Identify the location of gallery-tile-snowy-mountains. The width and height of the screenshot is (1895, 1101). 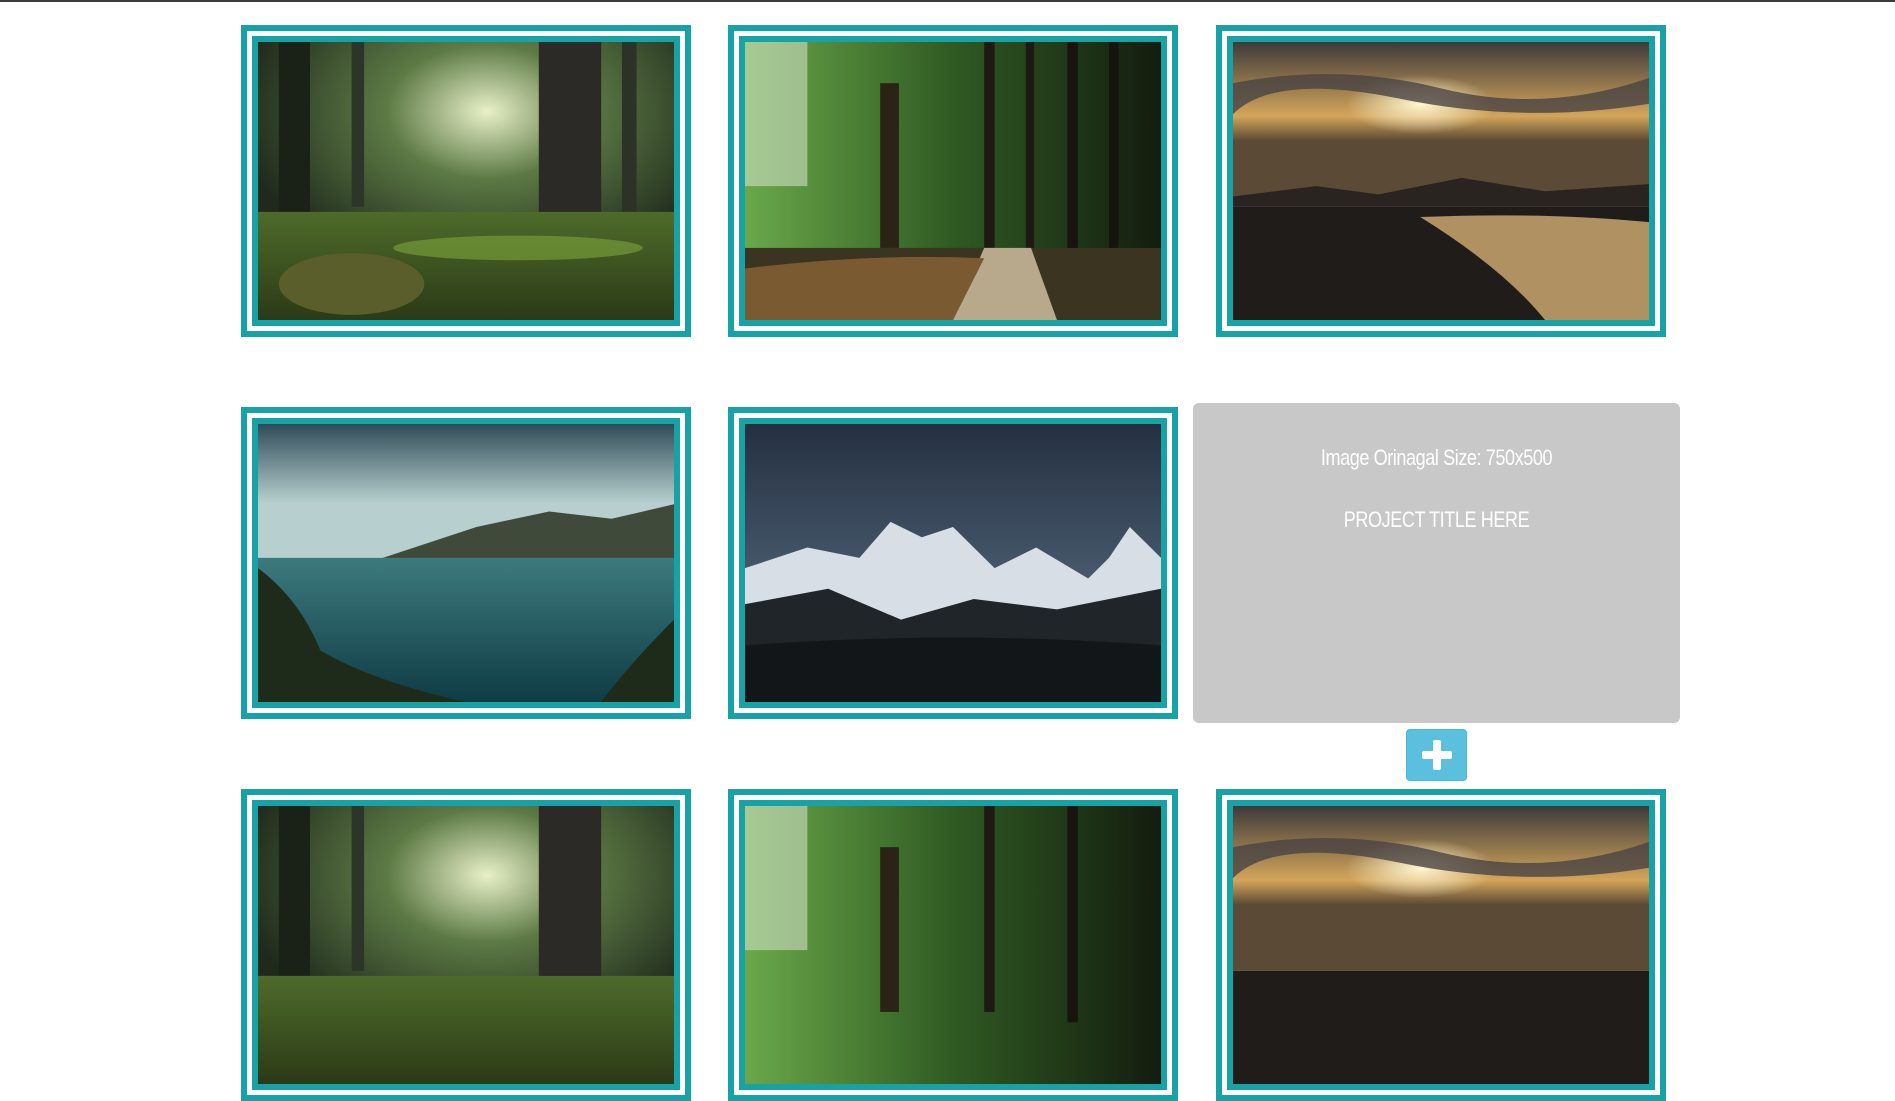
(953, 563).